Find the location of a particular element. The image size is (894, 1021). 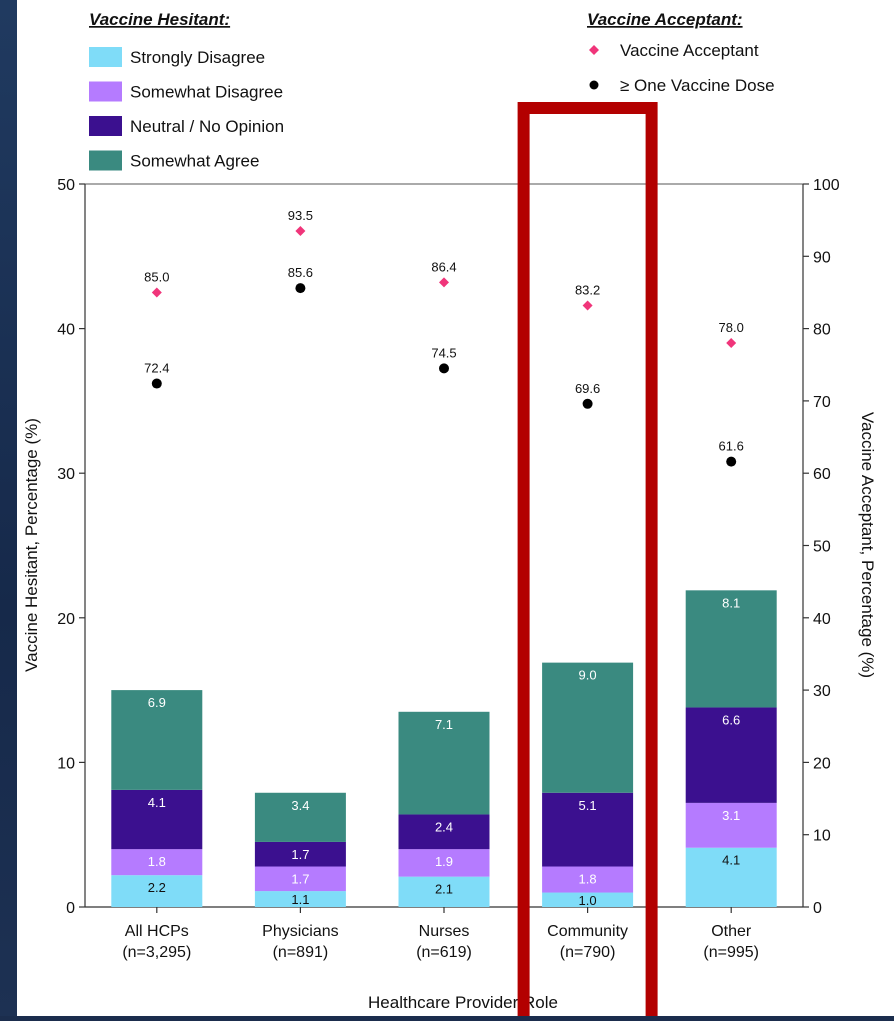

y-tick-label-right: 20 is located at coordinates (822, 763).